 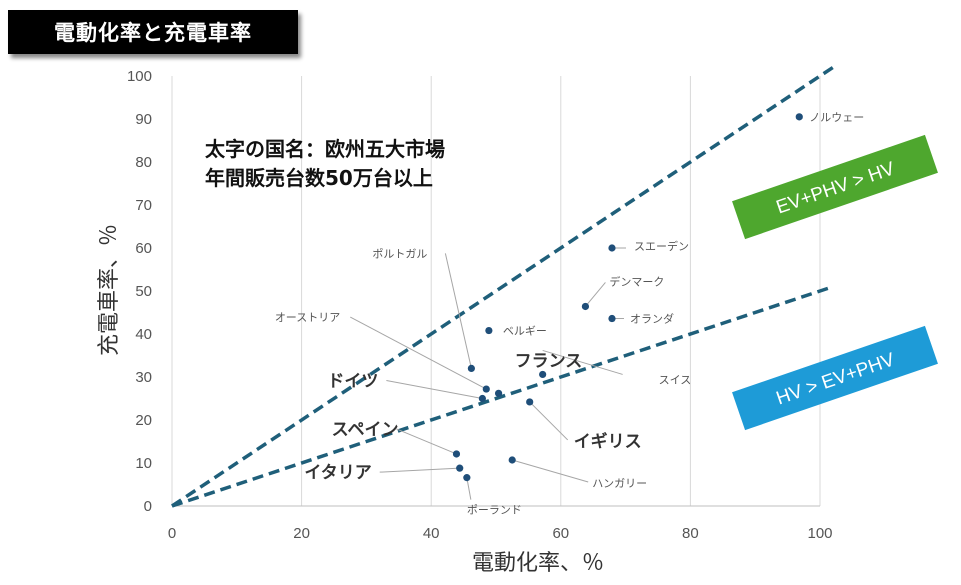 I want to click on upper-band-box, so click(x=835, y=187).